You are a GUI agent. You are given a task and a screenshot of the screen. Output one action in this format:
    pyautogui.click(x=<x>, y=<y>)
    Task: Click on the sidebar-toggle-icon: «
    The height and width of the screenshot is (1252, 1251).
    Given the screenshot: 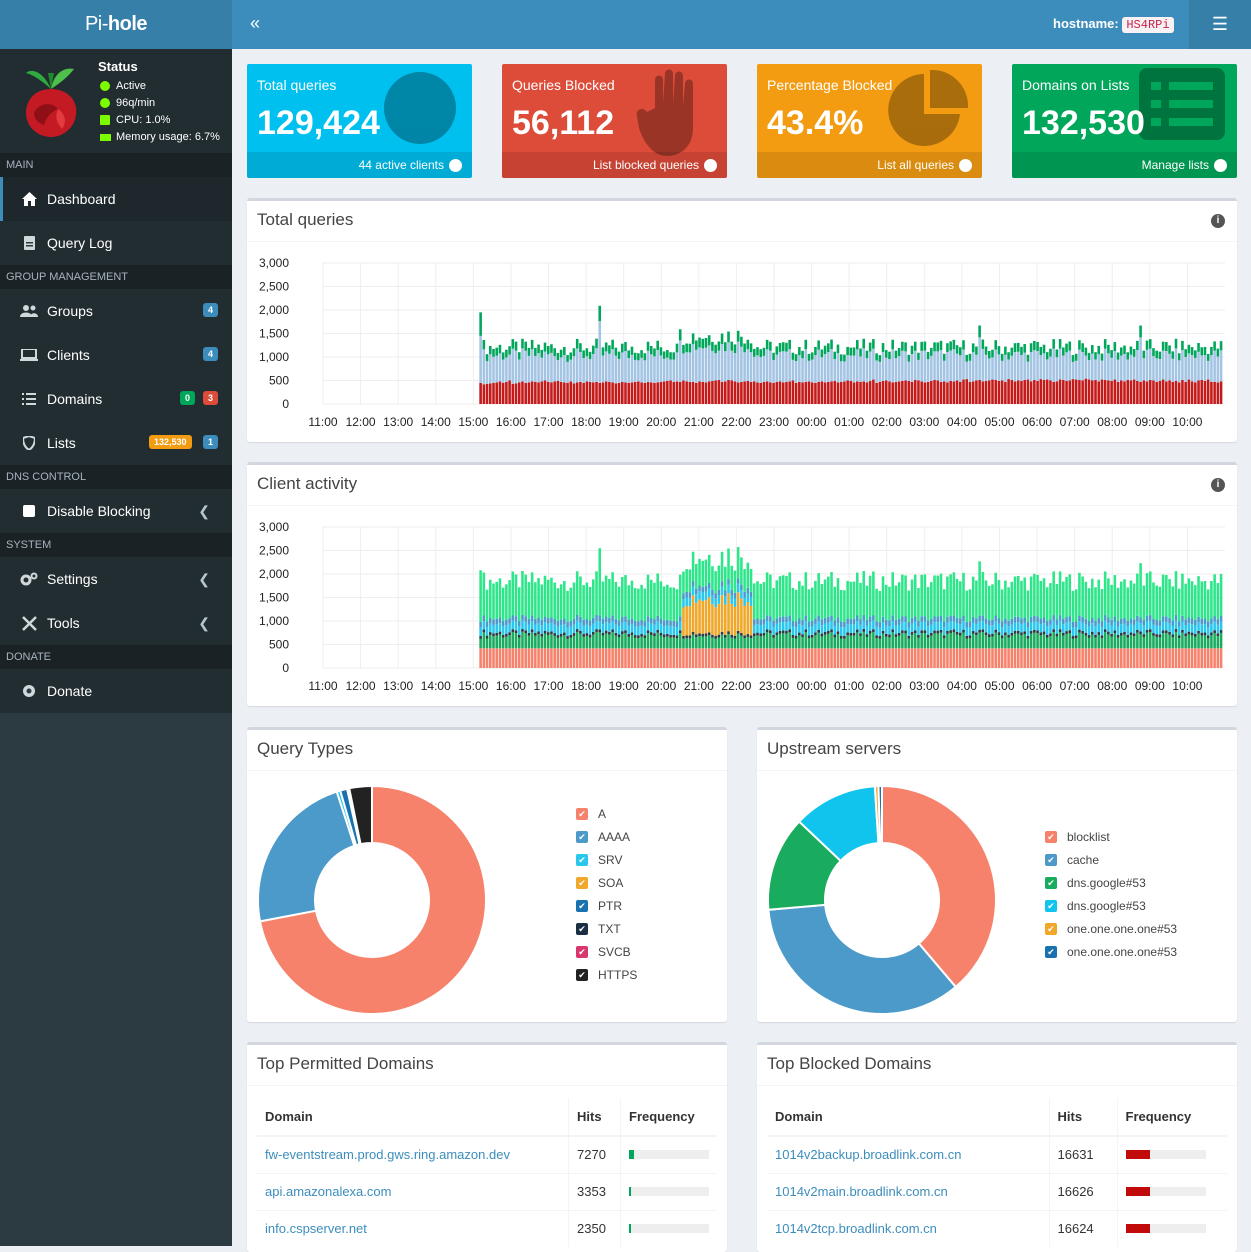 What is the action you would take?
    pyautogui.click(x=255, y=23)
    